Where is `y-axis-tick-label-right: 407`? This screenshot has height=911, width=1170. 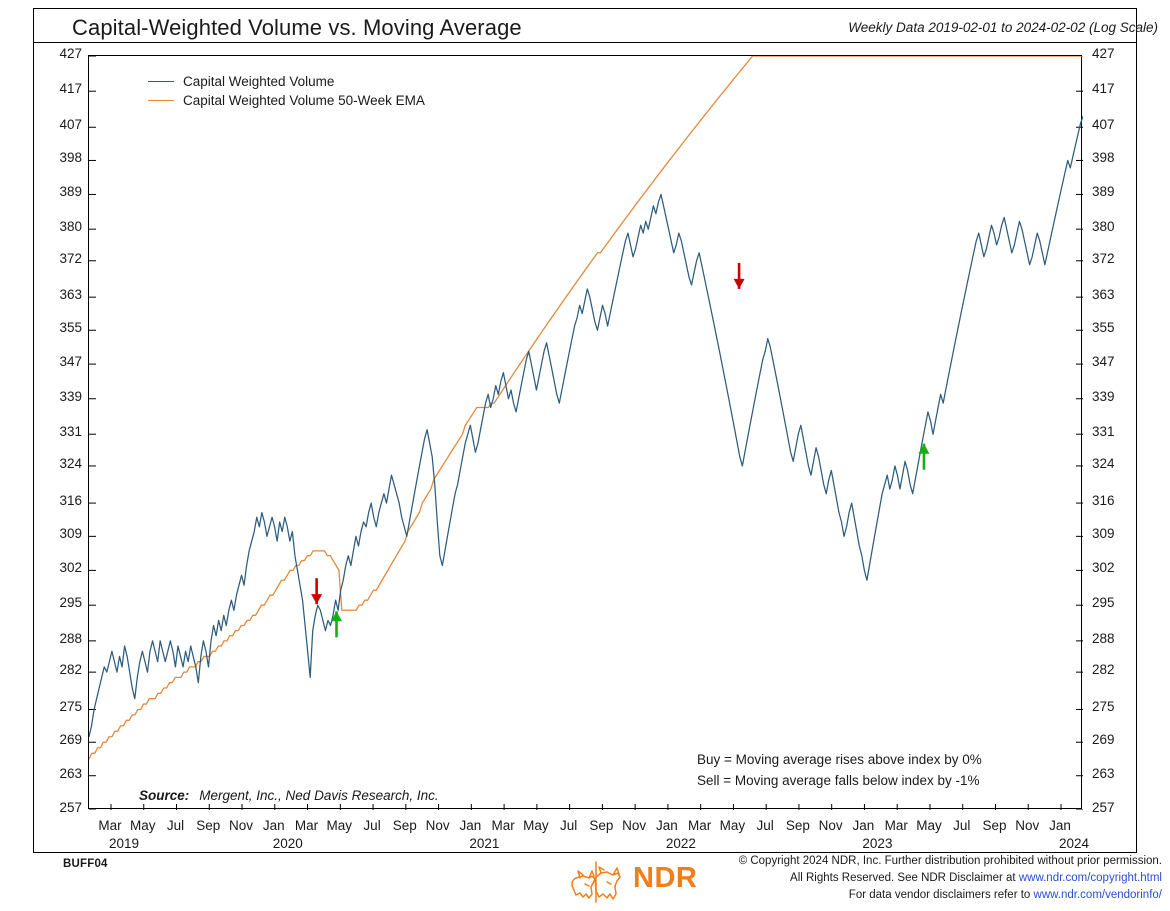
y-axis-tick-label-right: 407 is located at coordinates (1103, 125).